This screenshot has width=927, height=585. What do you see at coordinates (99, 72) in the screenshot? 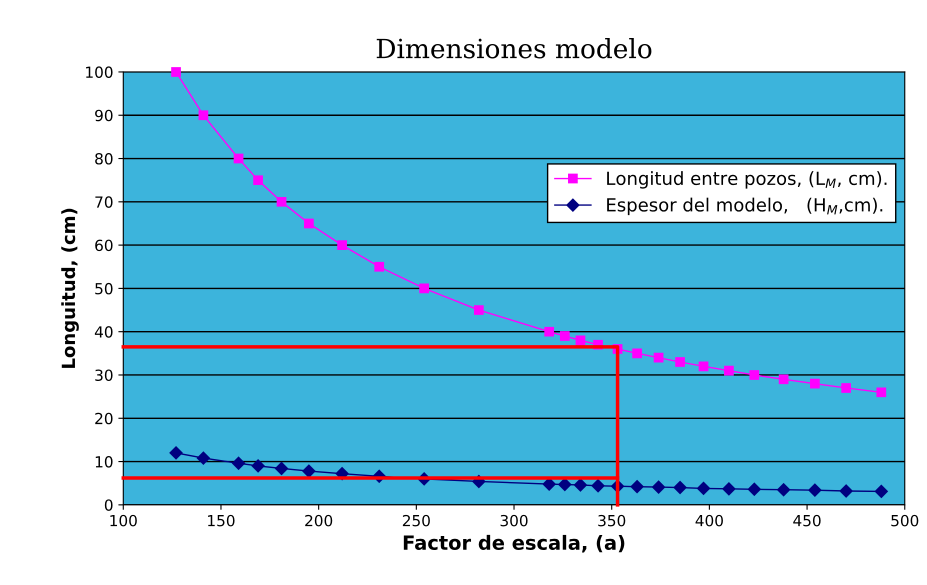
I see `y-tick-label: 100` at bounding box center [99, 72].